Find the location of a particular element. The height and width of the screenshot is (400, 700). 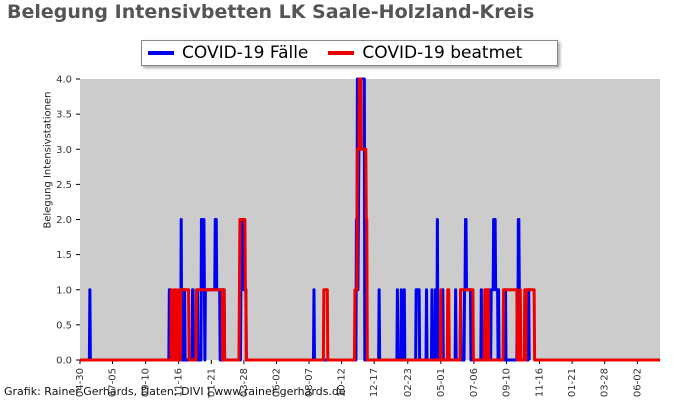

y-tick-label: 1.5 is located at coordinates (64, 255).